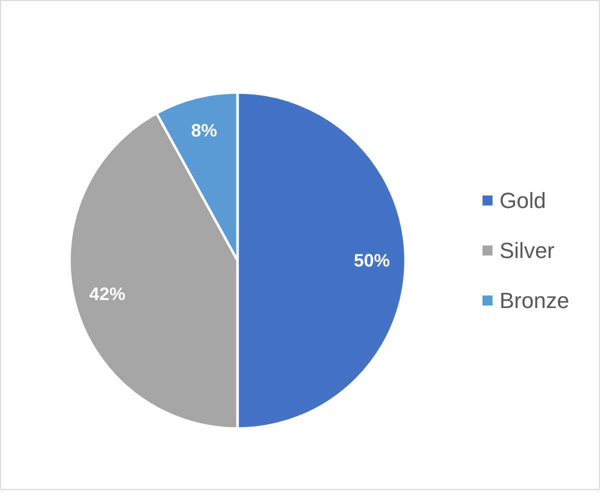 The height and width of the screenshot is (494, 607). Describe the element at coordinates (372, 260) in the screenshot. I see `data-label: 50%` at that location.